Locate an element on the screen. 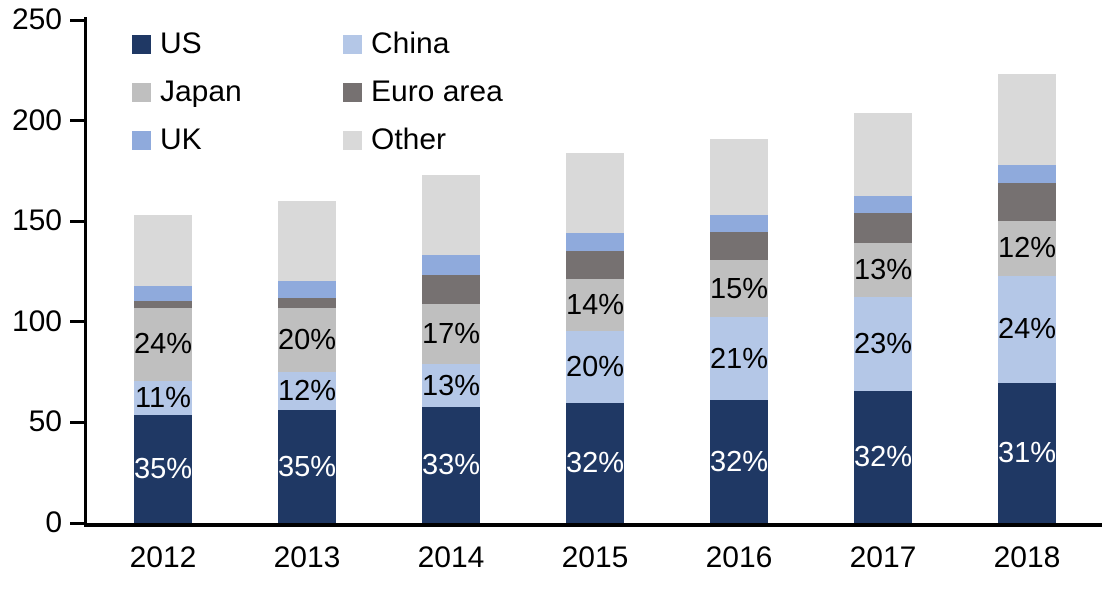 This screenshot has width=1102, height=598. legend-swatch-china-icon is located at coordinates (352, 44).